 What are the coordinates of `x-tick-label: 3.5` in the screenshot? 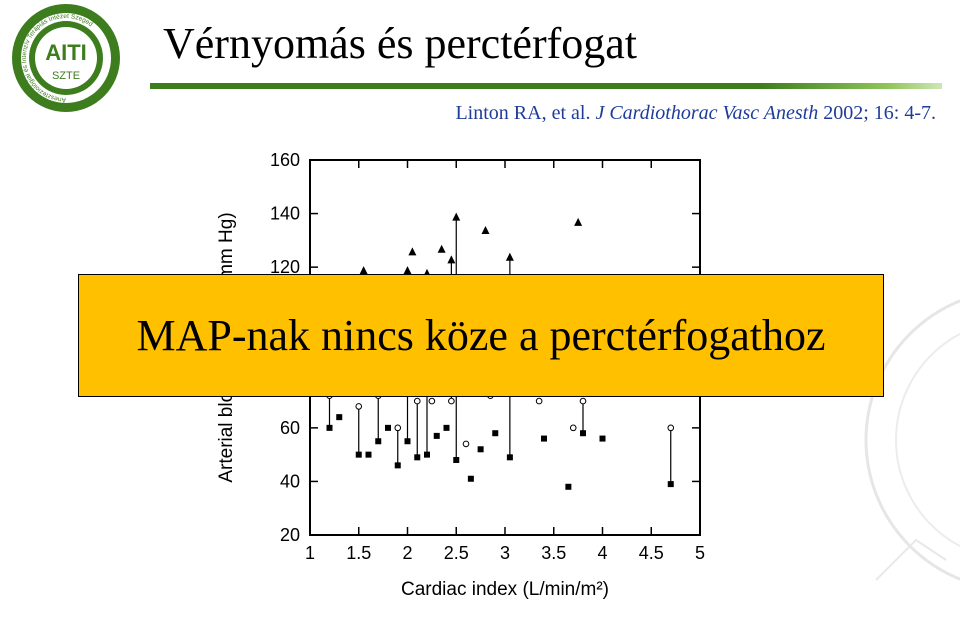 It's located at (553, 553).